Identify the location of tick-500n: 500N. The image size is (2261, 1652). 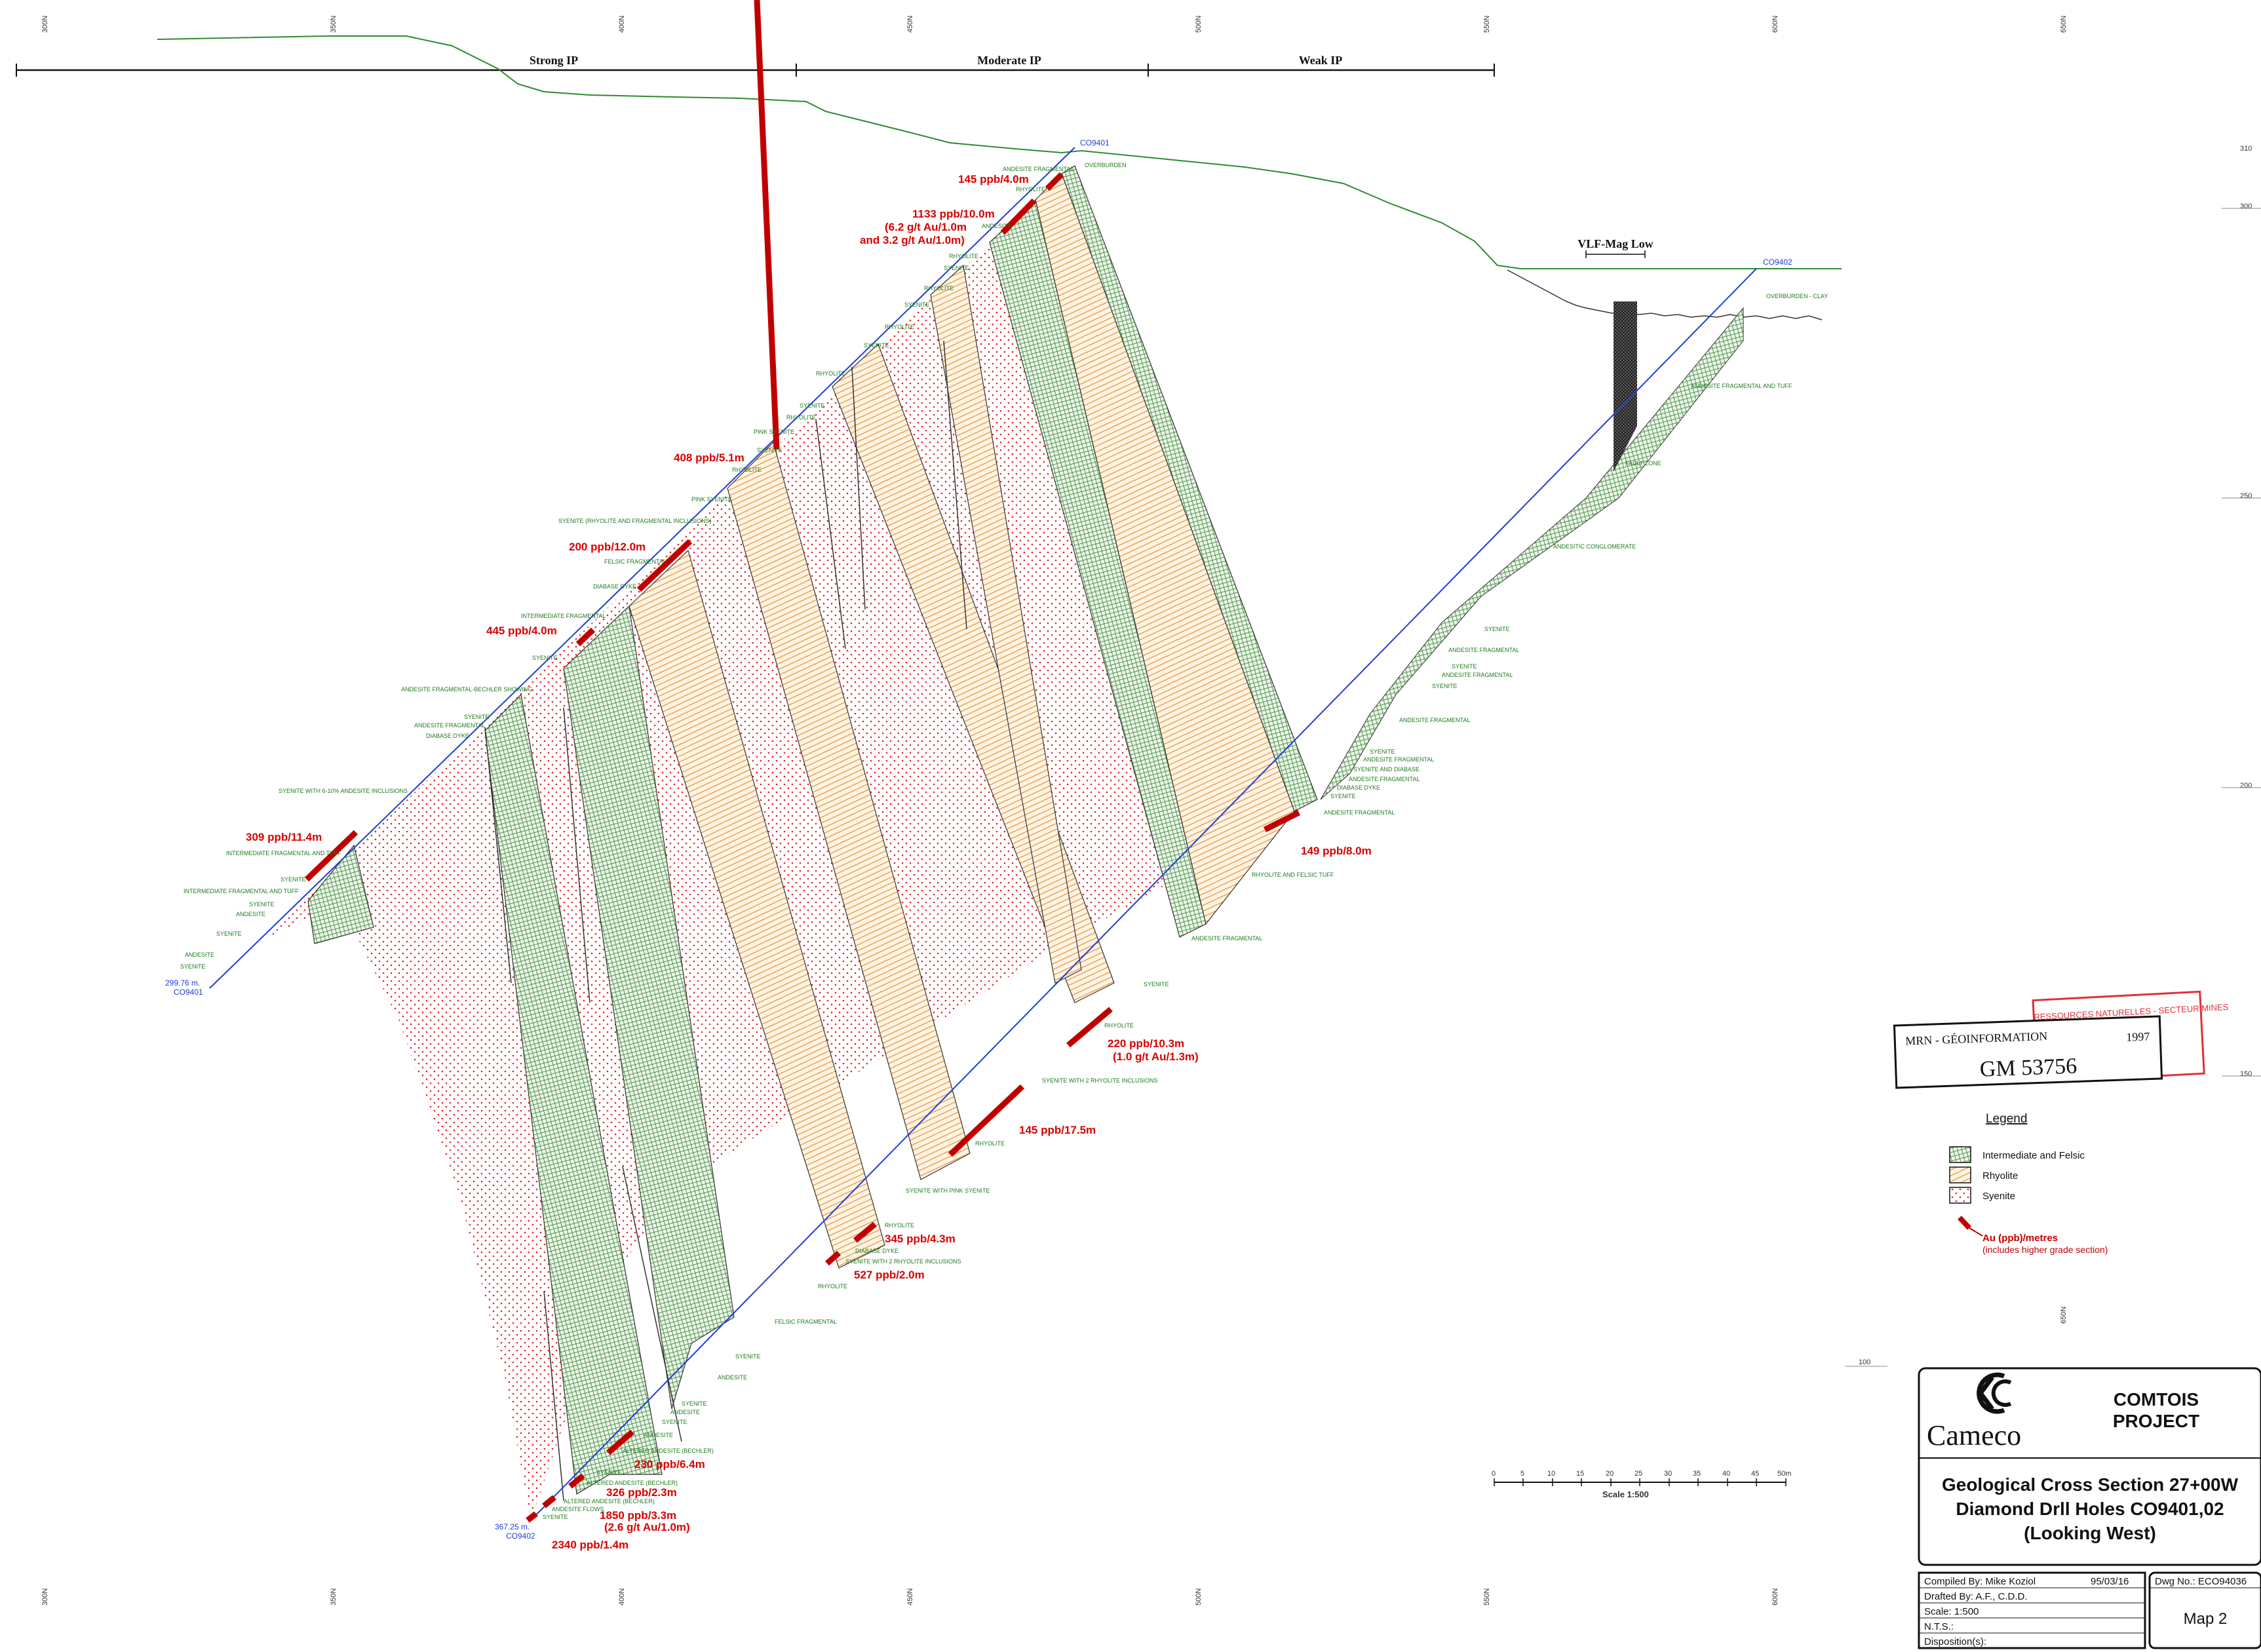
(1199, 25).